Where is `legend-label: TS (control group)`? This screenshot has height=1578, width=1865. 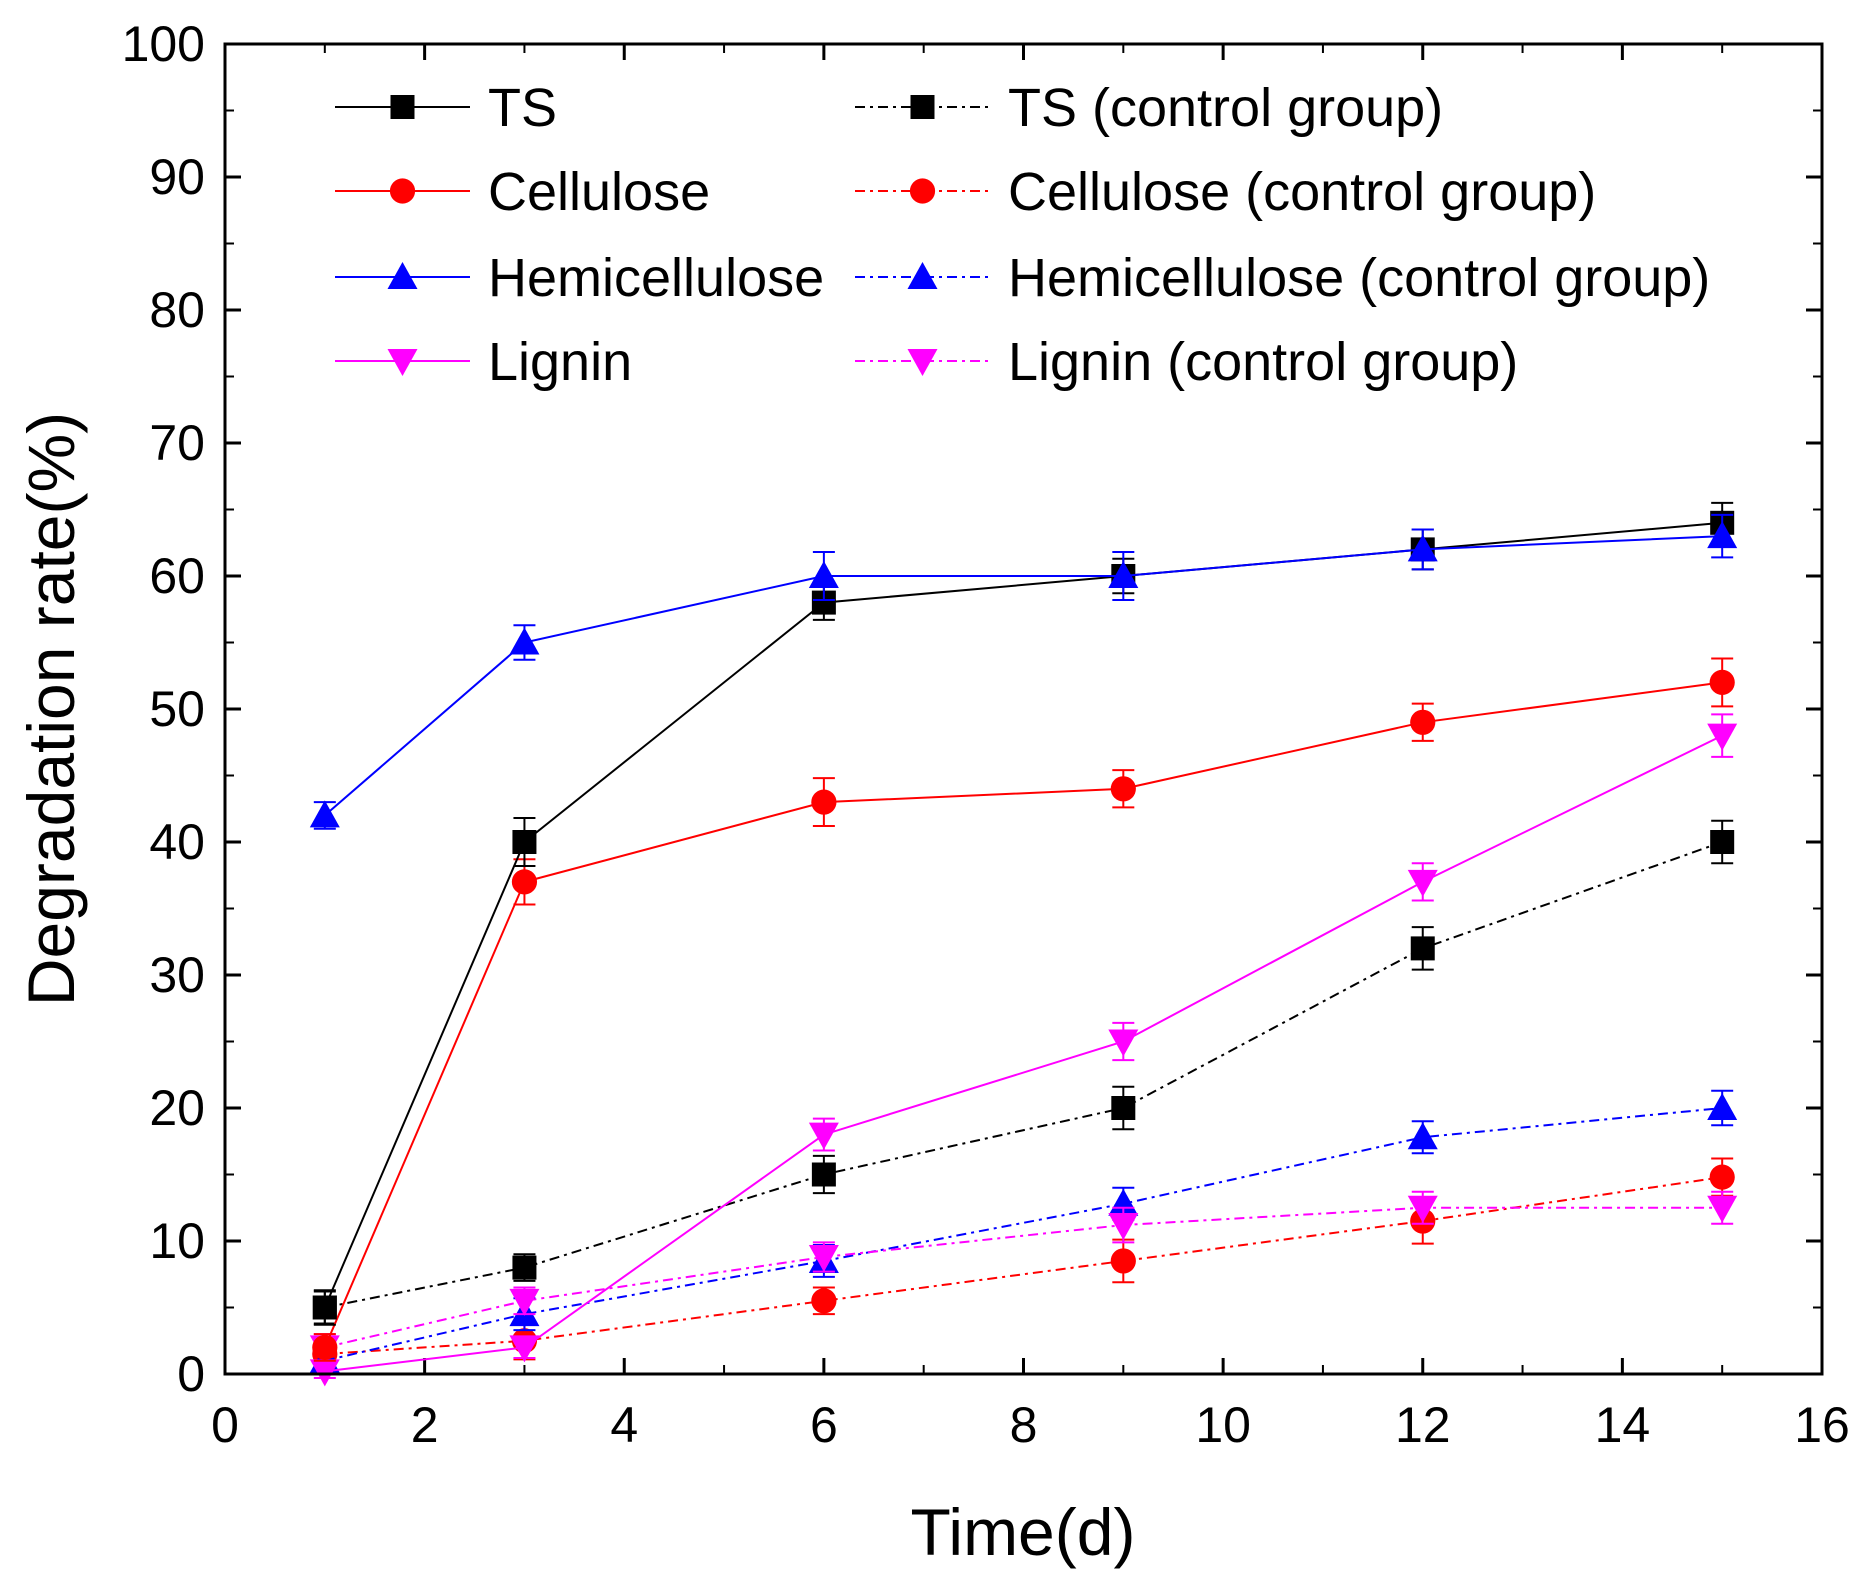 legend-label: TS (control group) is located at coordinates (1225, 108).